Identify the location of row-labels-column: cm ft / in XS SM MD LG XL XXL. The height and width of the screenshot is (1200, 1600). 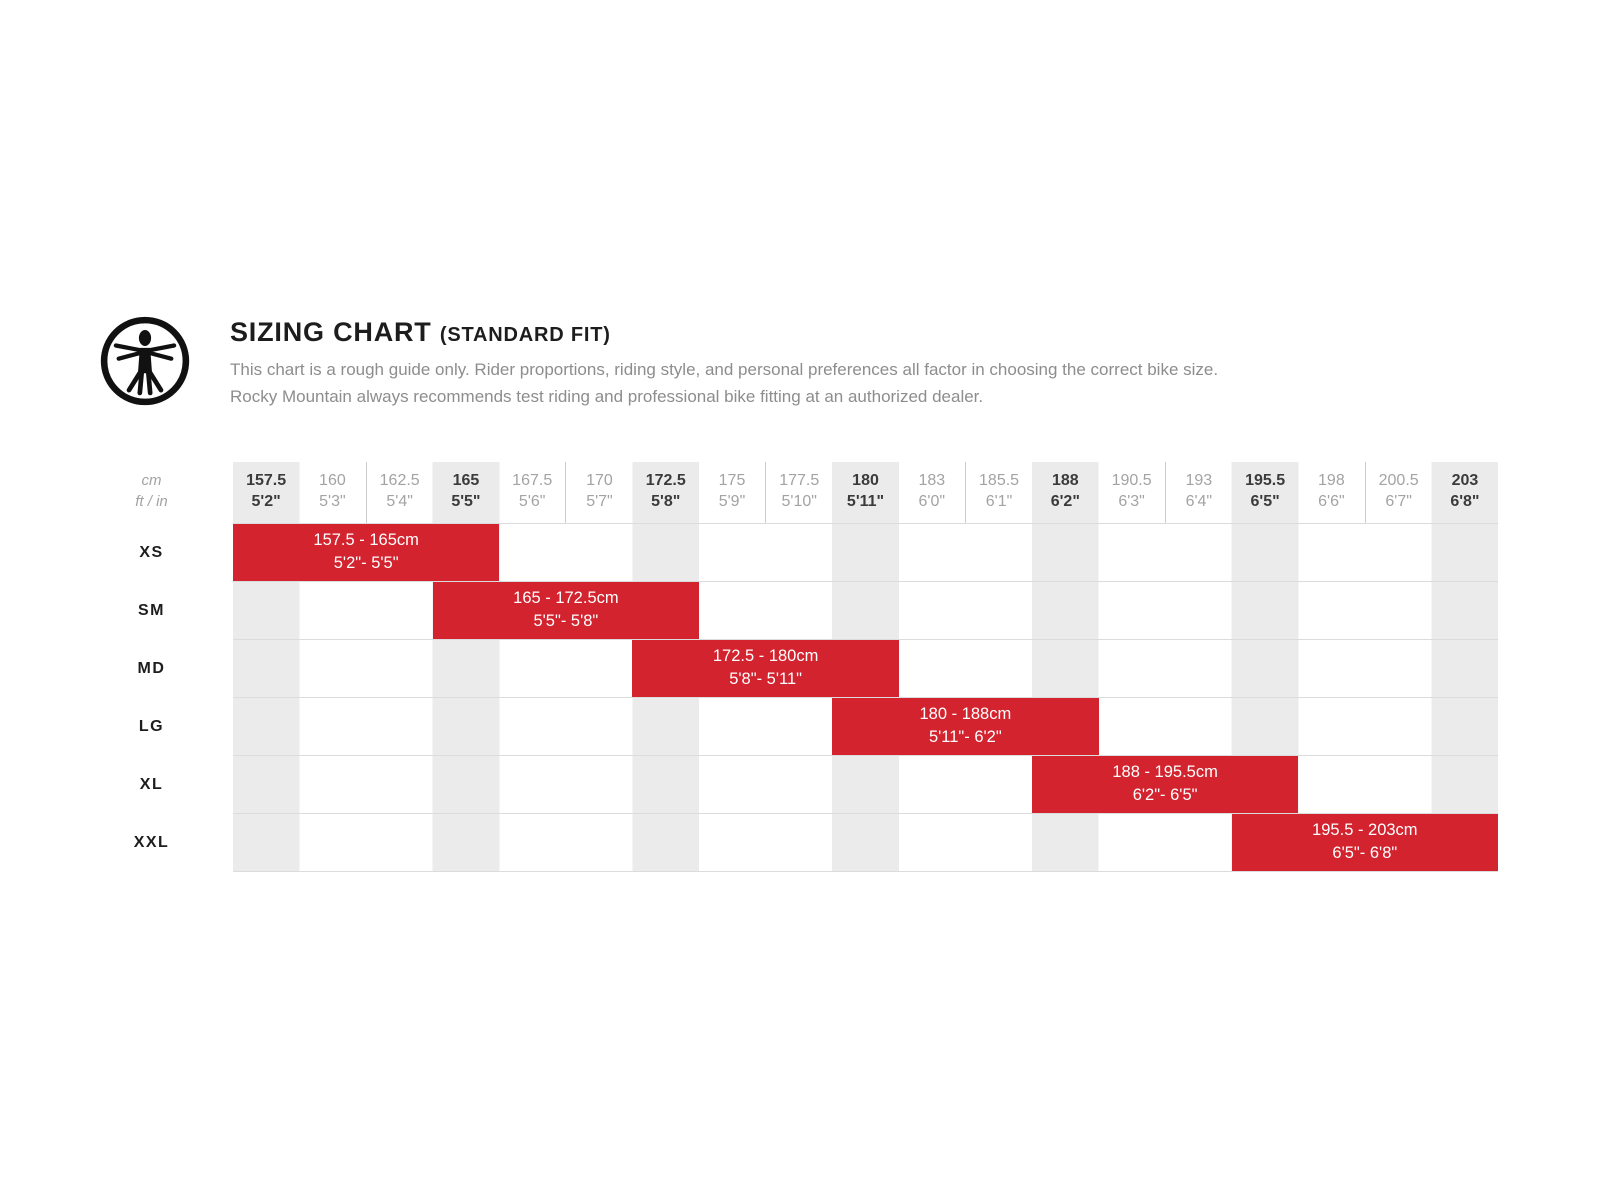
(166, 667).